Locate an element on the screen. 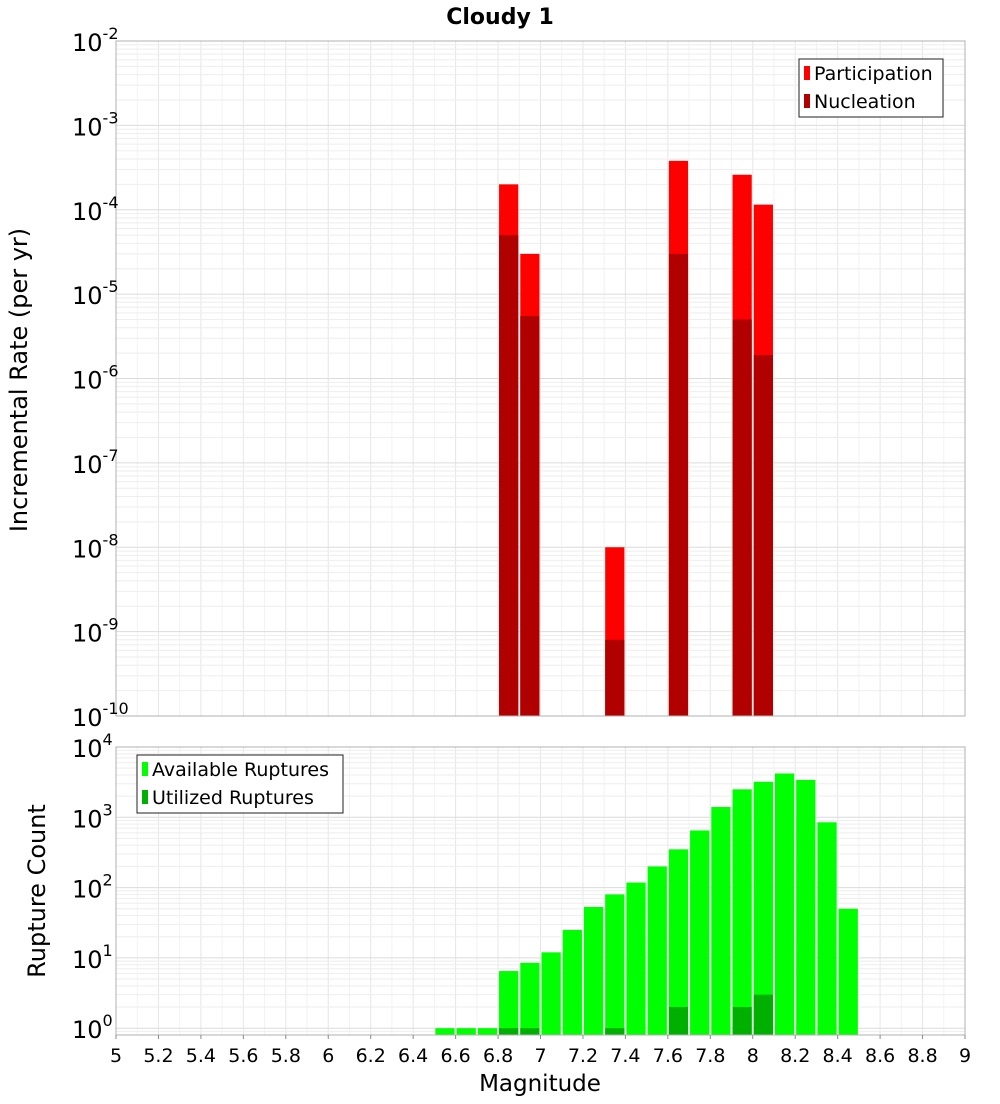 The image size is (1000, 1104). count-y-tick-label: 10⁰ is located at coordinates (92, 1027).